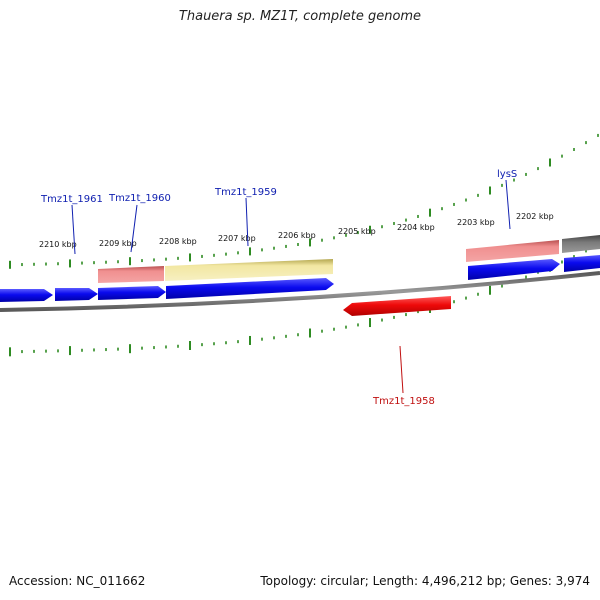  What do you see at coordinates (247, 222) in the screenshot?
I see `leader-tmz1t-1959` at bounding box center [247, 222].